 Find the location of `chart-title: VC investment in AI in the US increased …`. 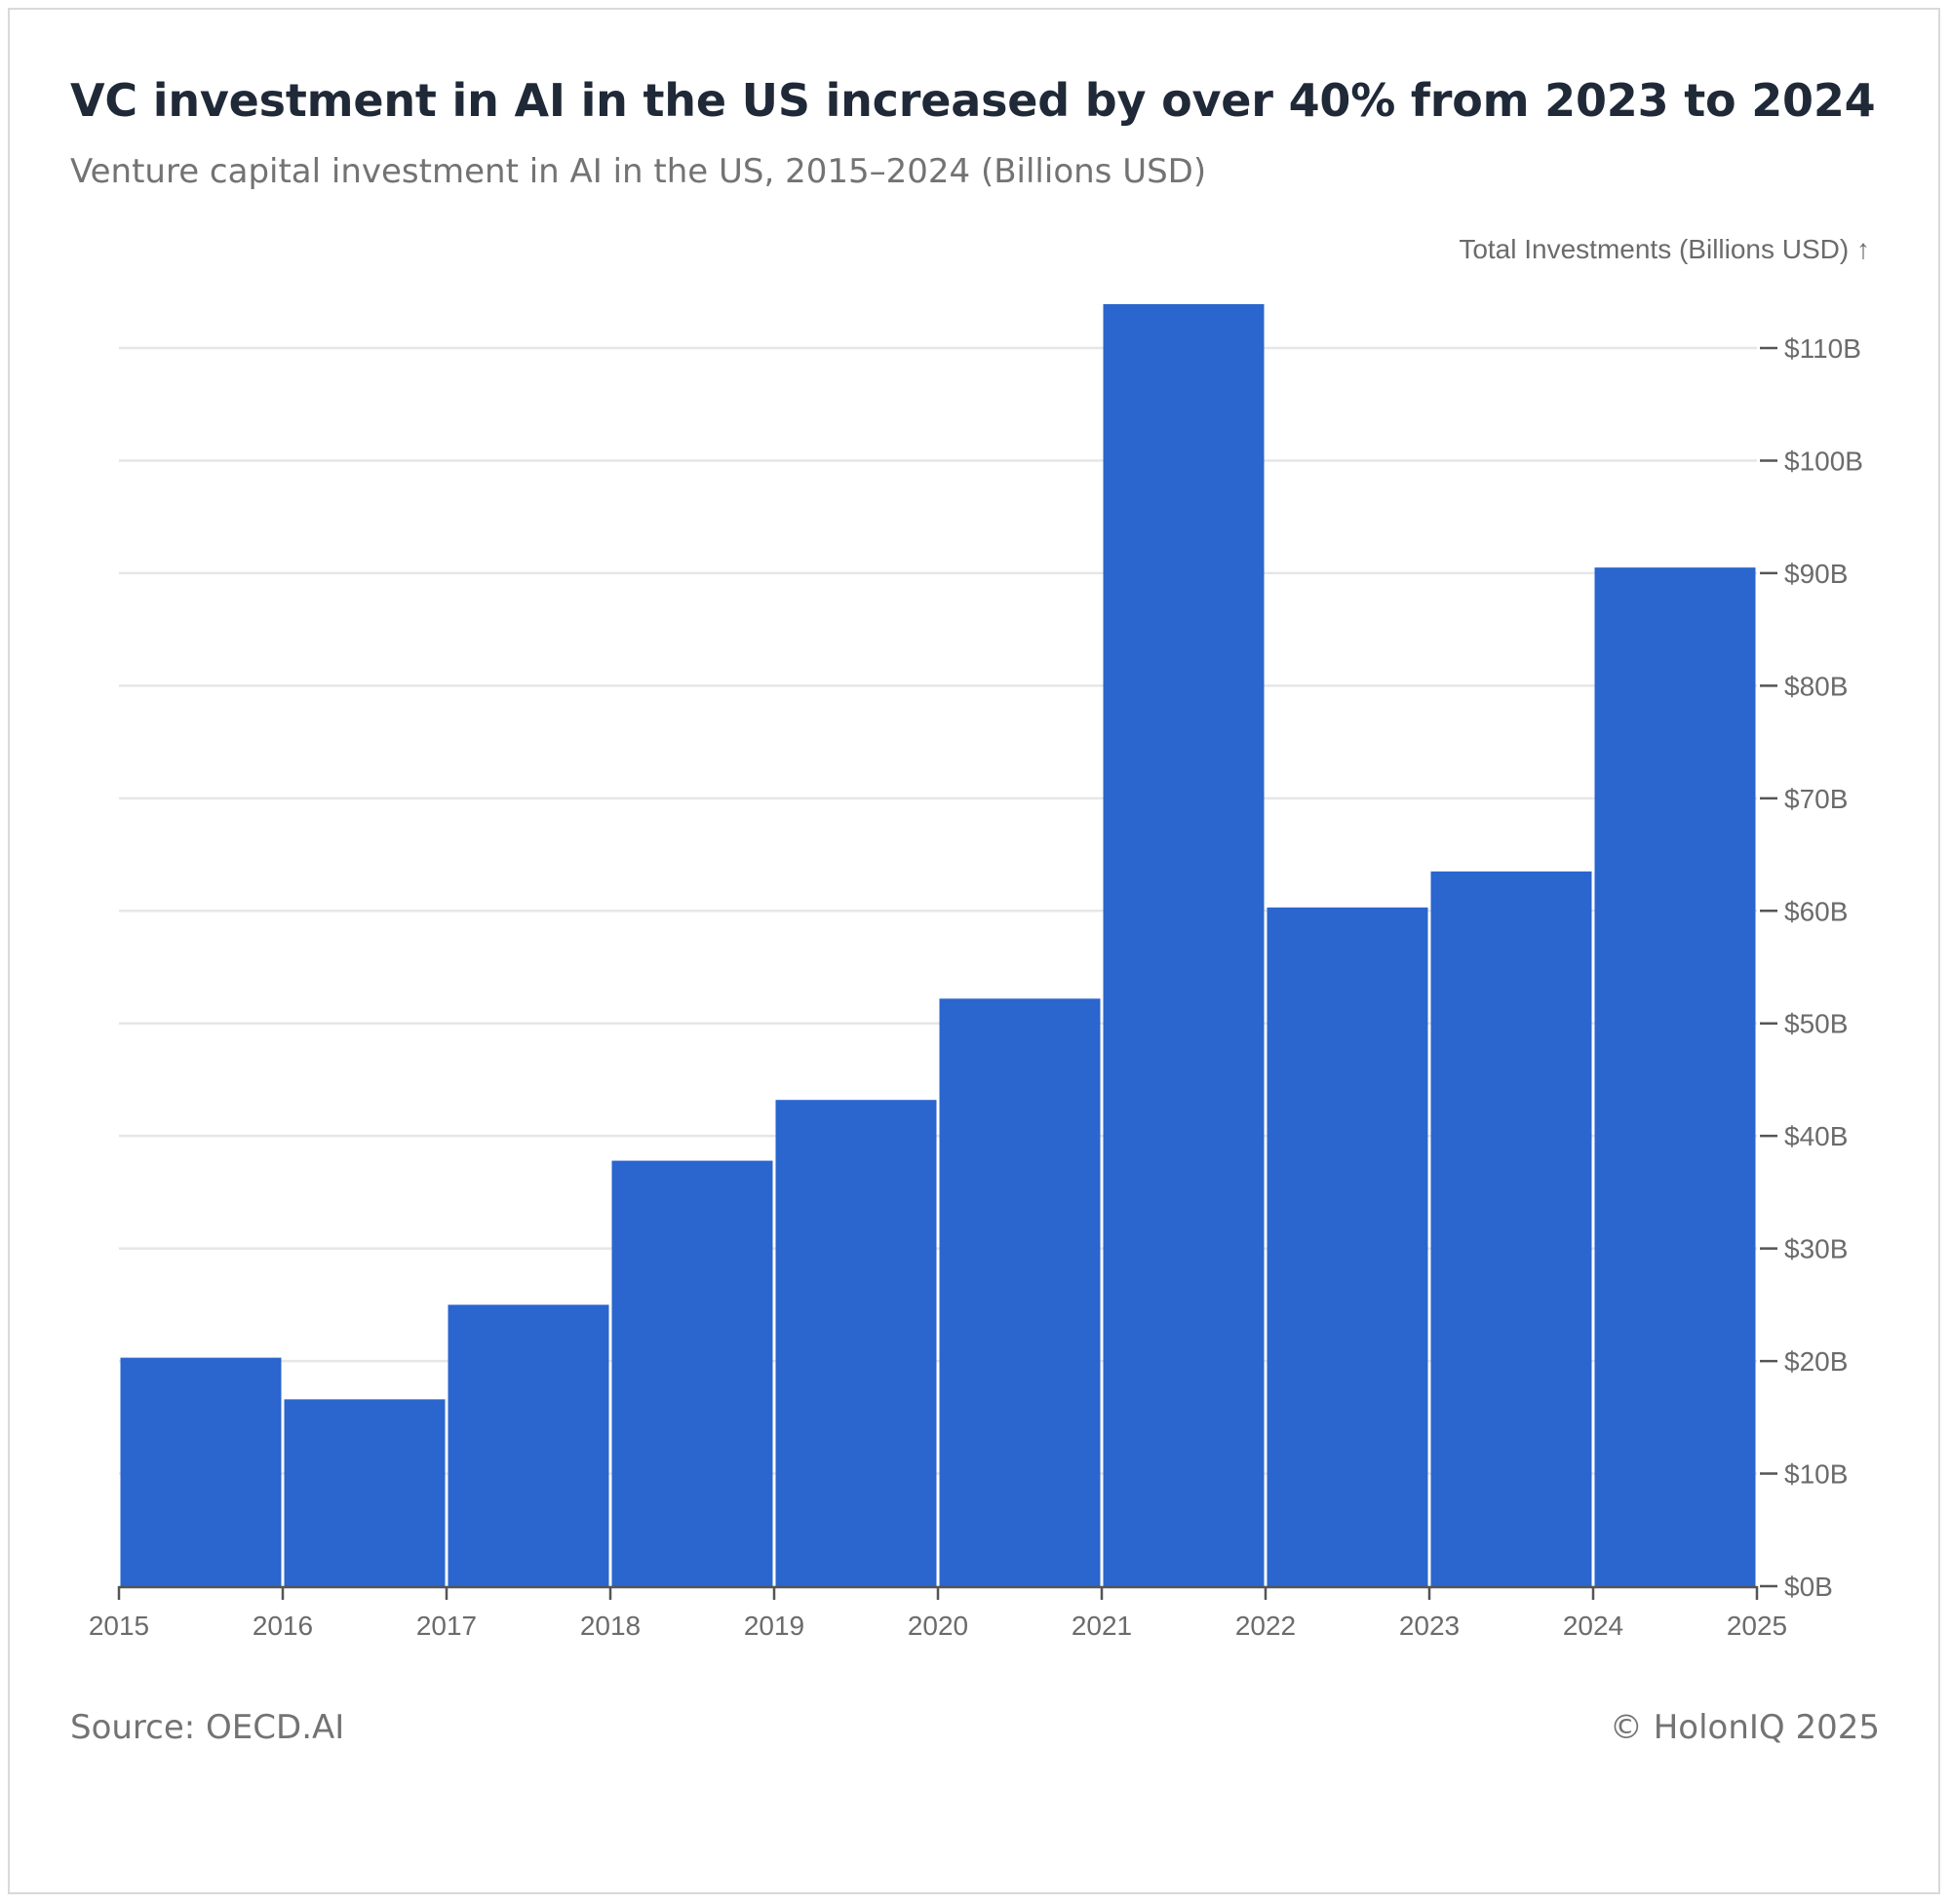

chart-title: VC investment in AI in the US increased … is located at coordinates (973, 100).